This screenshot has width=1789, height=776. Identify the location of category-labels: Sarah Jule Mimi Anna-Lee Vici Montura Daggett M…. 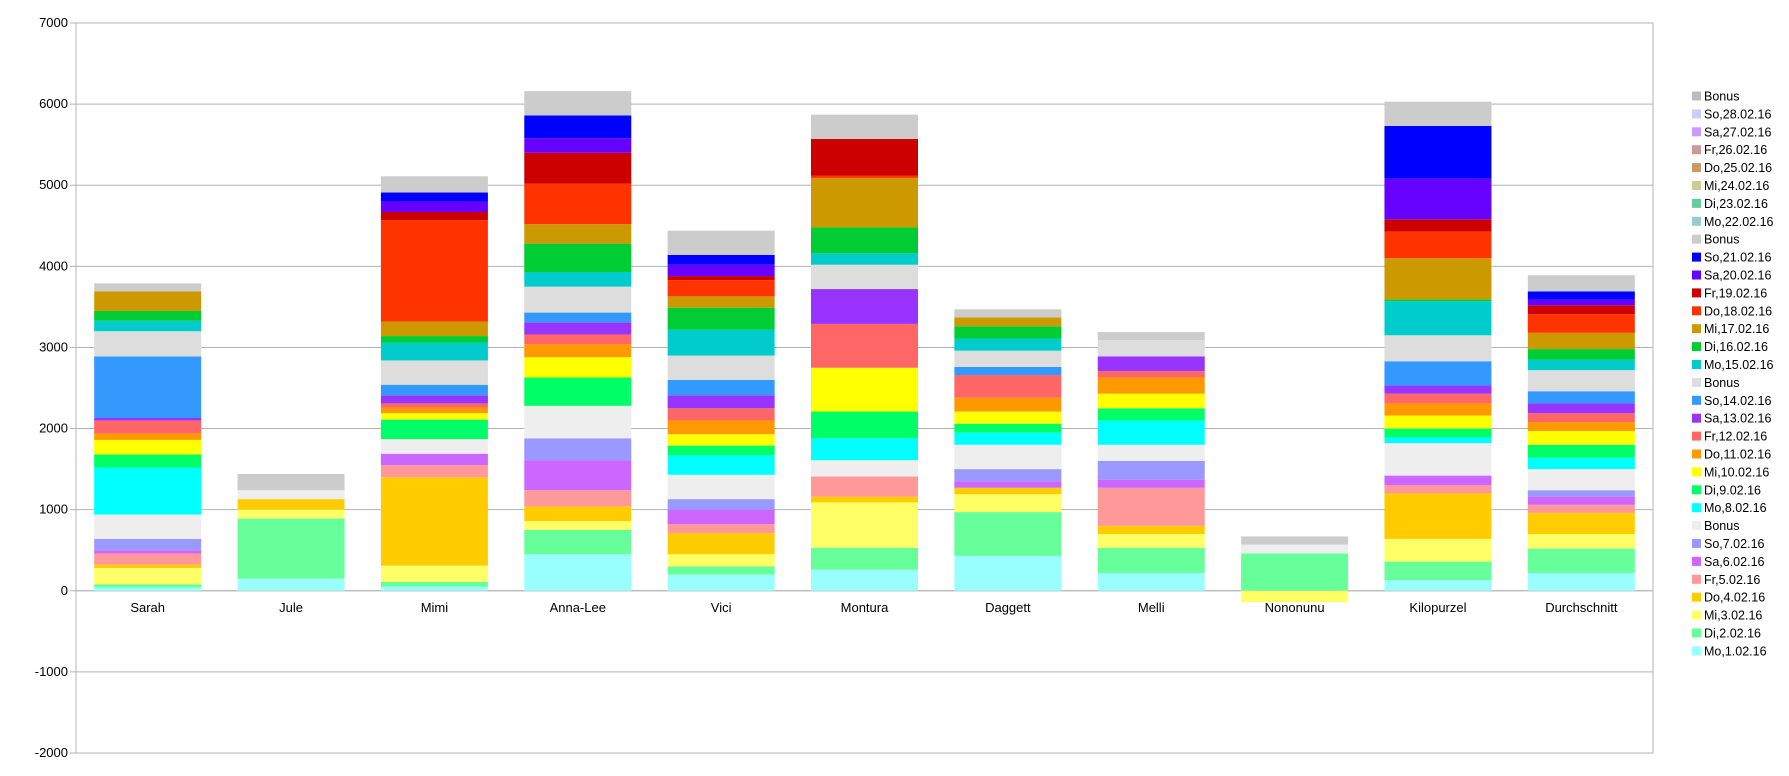
(874, 607).